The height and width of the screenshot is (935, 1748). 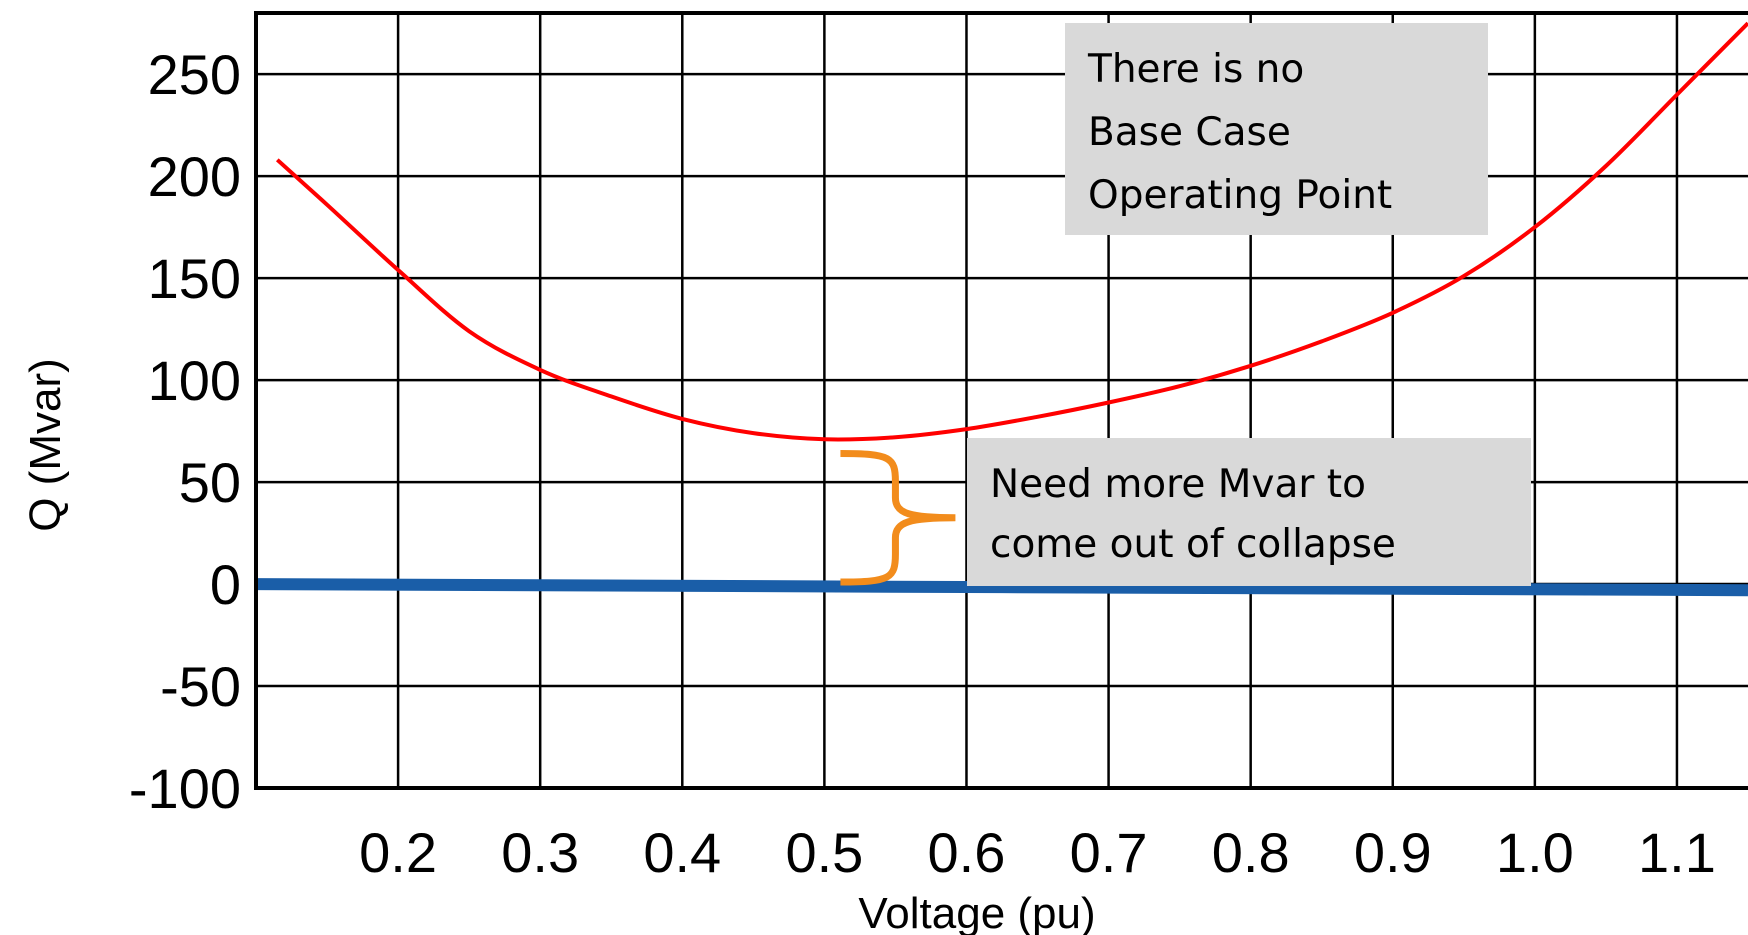 What do you see at coordinates (1677, 852) in the screenshot?
I see `x-tick-label: 1.1` at bounding box center [1677, 852].